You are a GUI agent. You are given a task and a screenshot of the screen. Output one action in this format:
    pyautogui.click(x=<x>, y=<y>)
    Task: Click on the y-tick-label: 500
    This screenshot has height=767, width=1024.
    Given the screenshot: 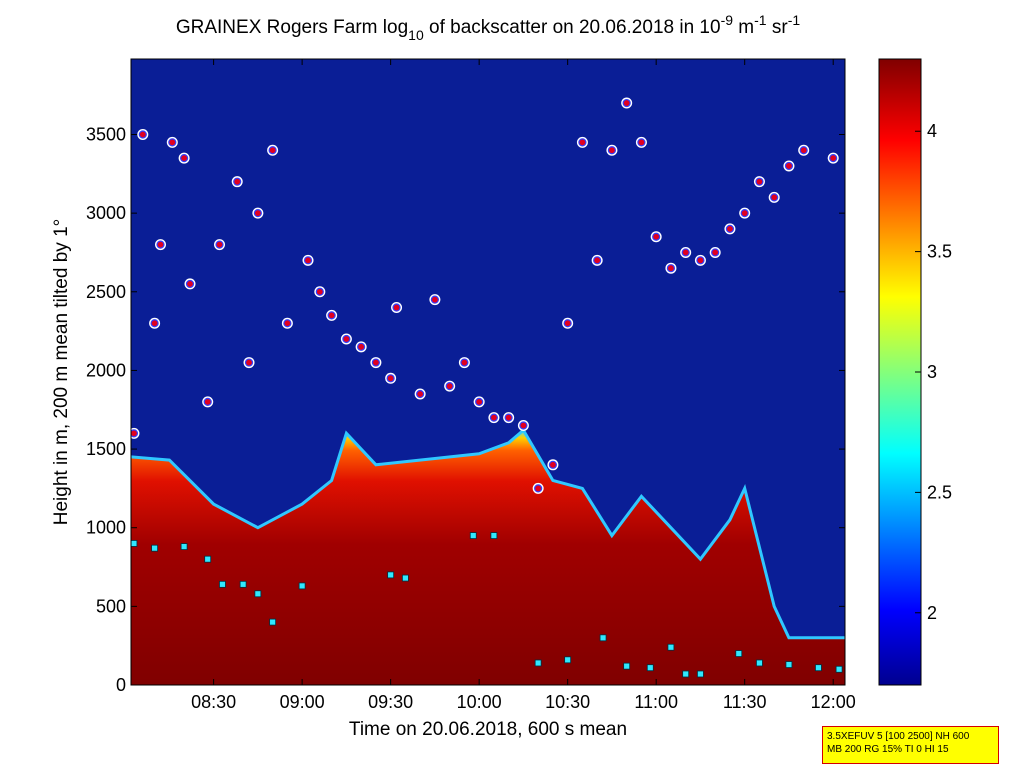 What is the action you would take?
    pyautogui.click(x=111, y=606)
    